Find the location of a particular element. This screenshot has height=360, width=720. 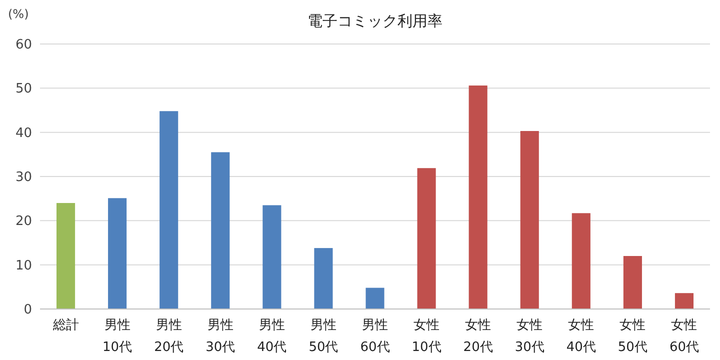

y-tick-label: 0 is located at coordinates (28, 310).